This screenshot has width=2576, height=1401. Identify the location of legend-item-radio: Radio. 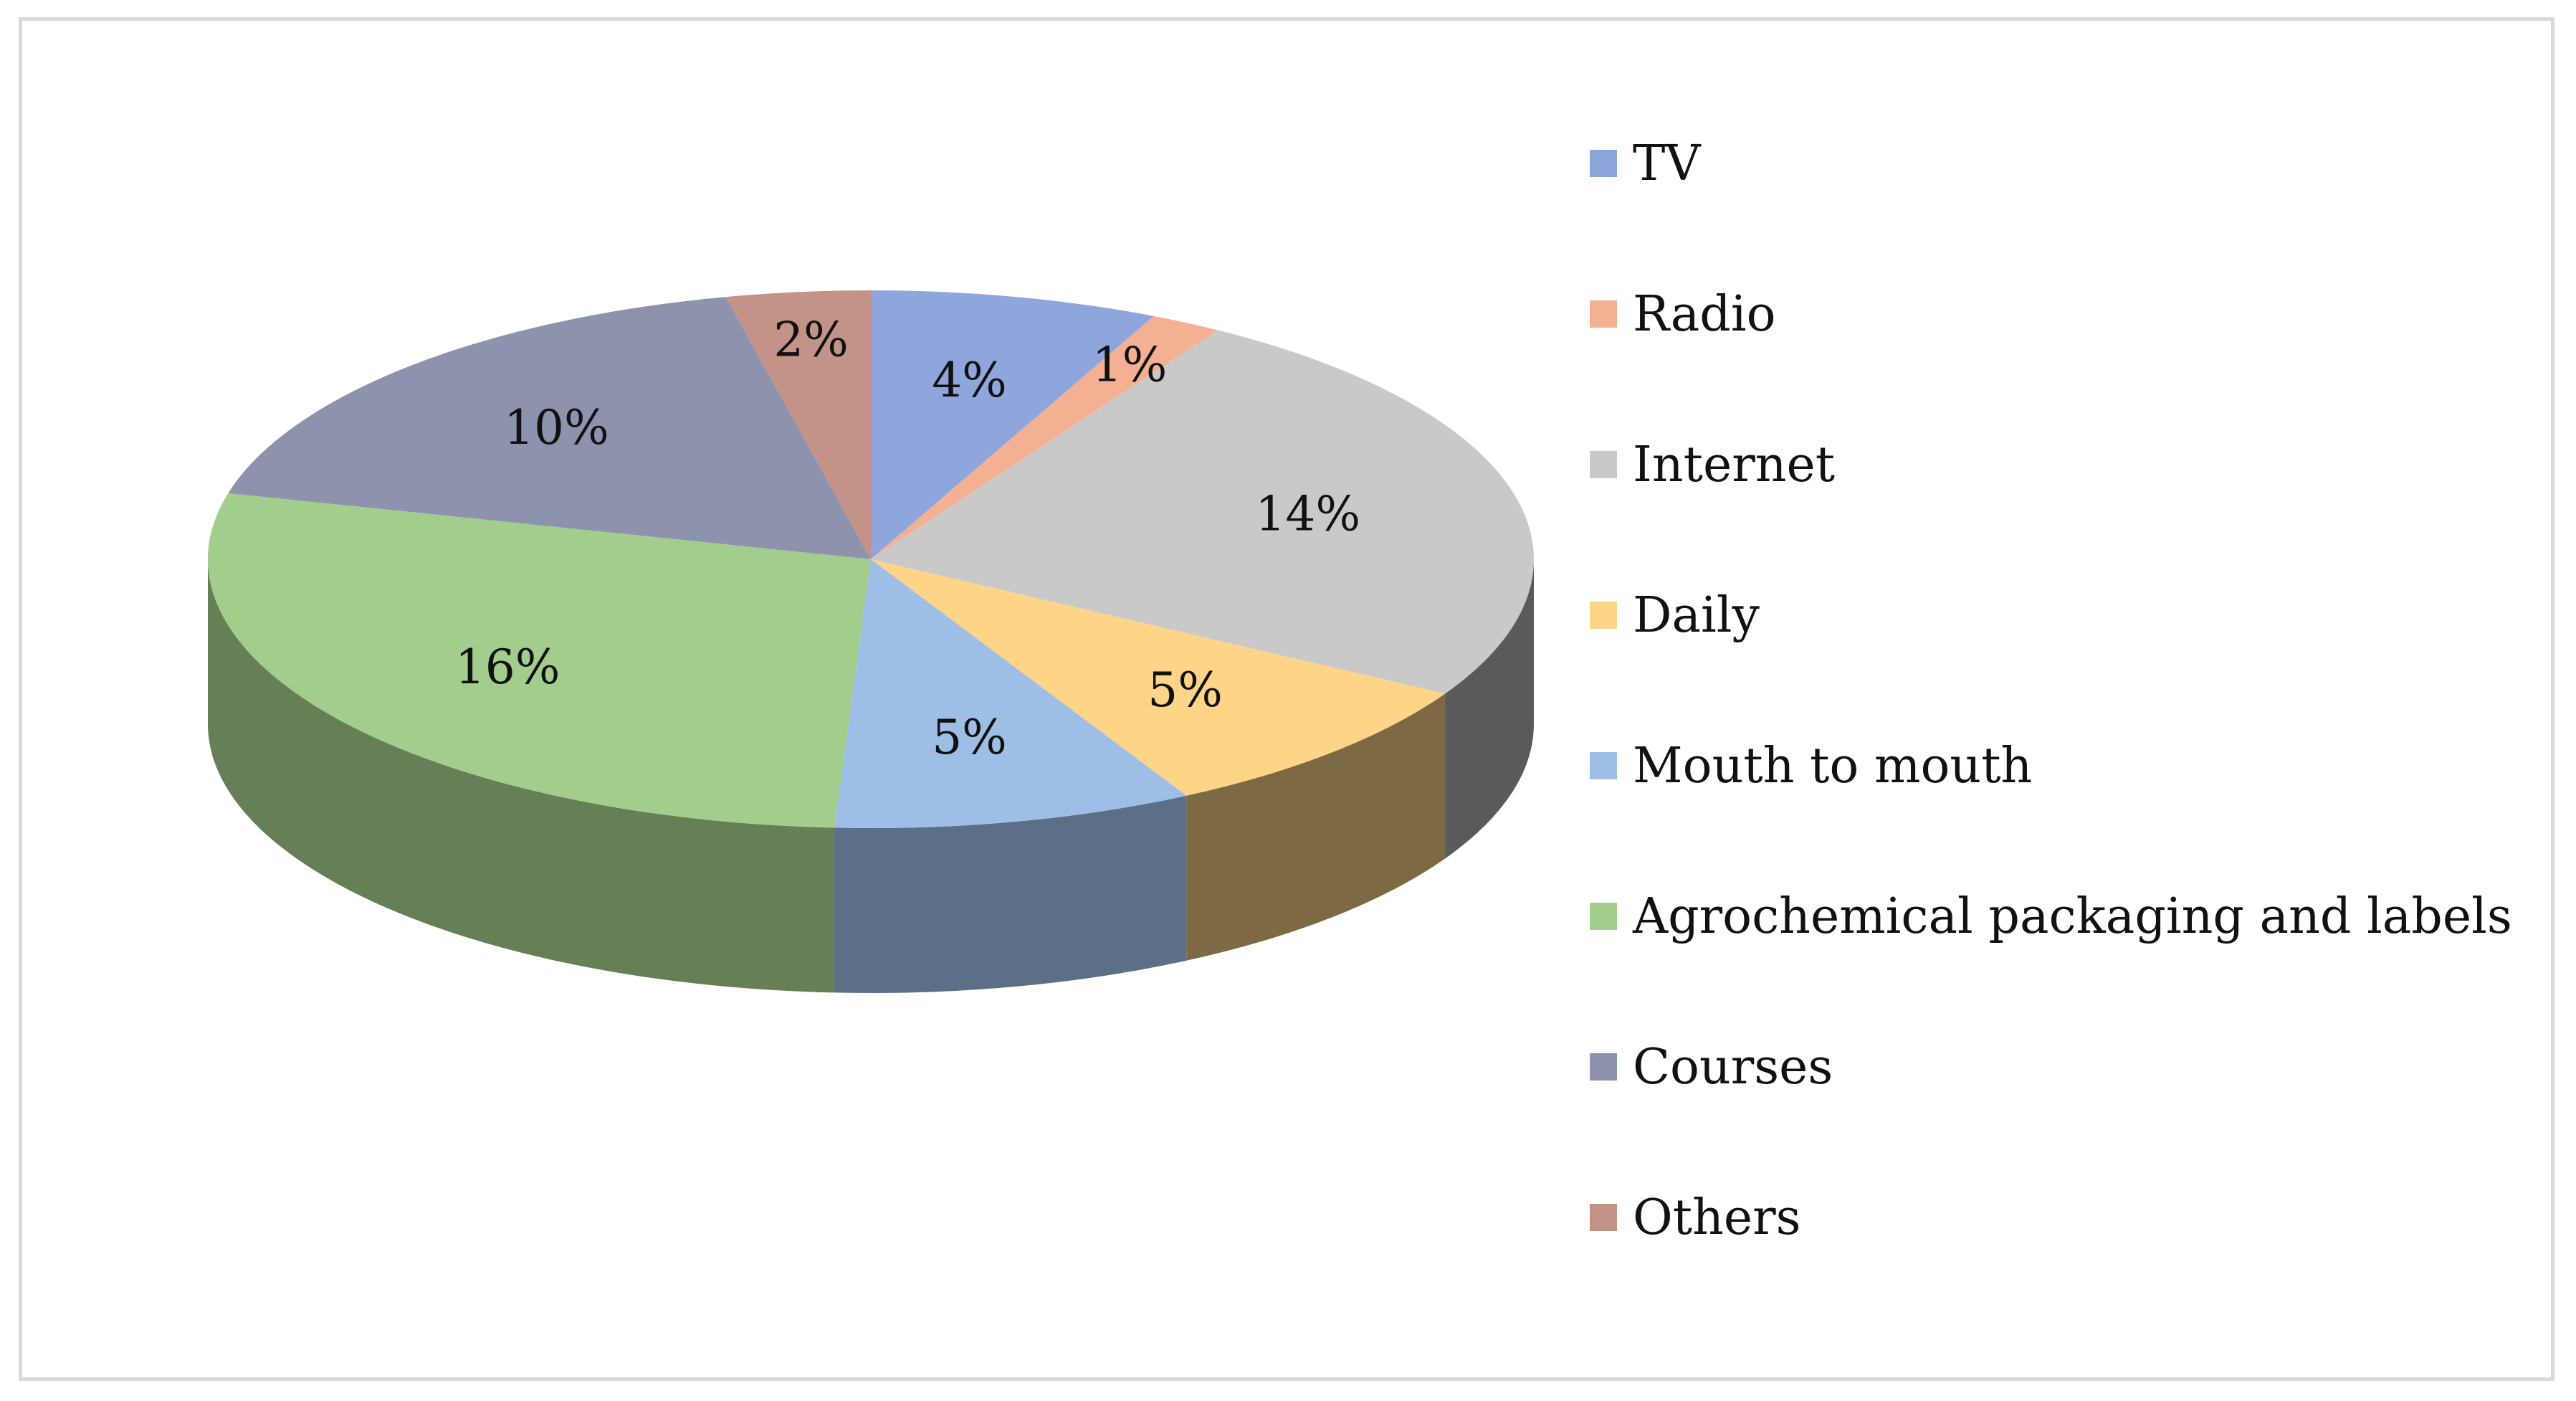
(1683, 314).